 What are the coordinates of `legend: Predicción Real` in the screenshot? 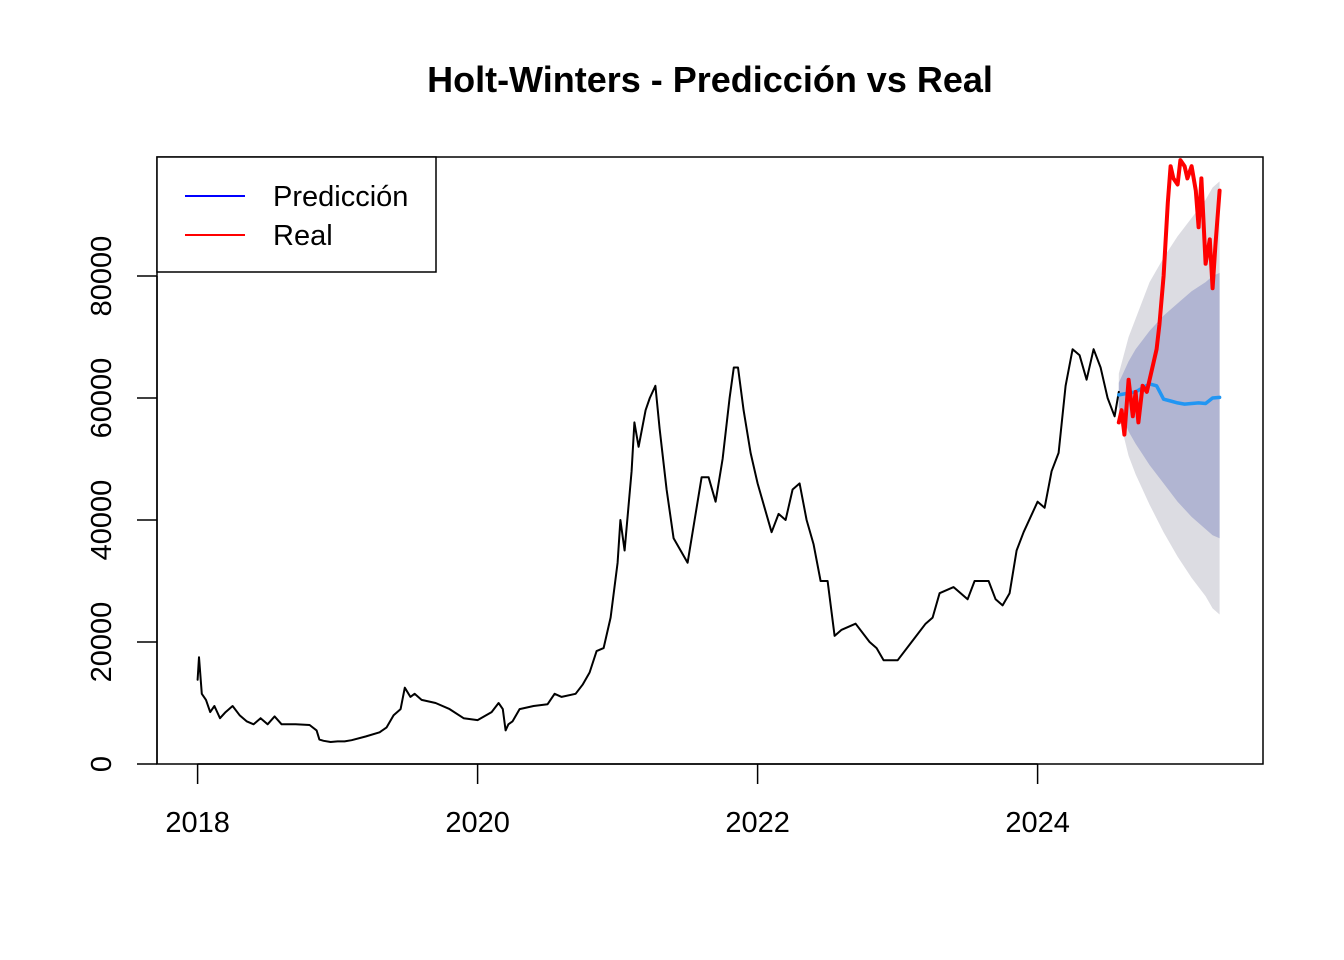 It's located at (296, 214).